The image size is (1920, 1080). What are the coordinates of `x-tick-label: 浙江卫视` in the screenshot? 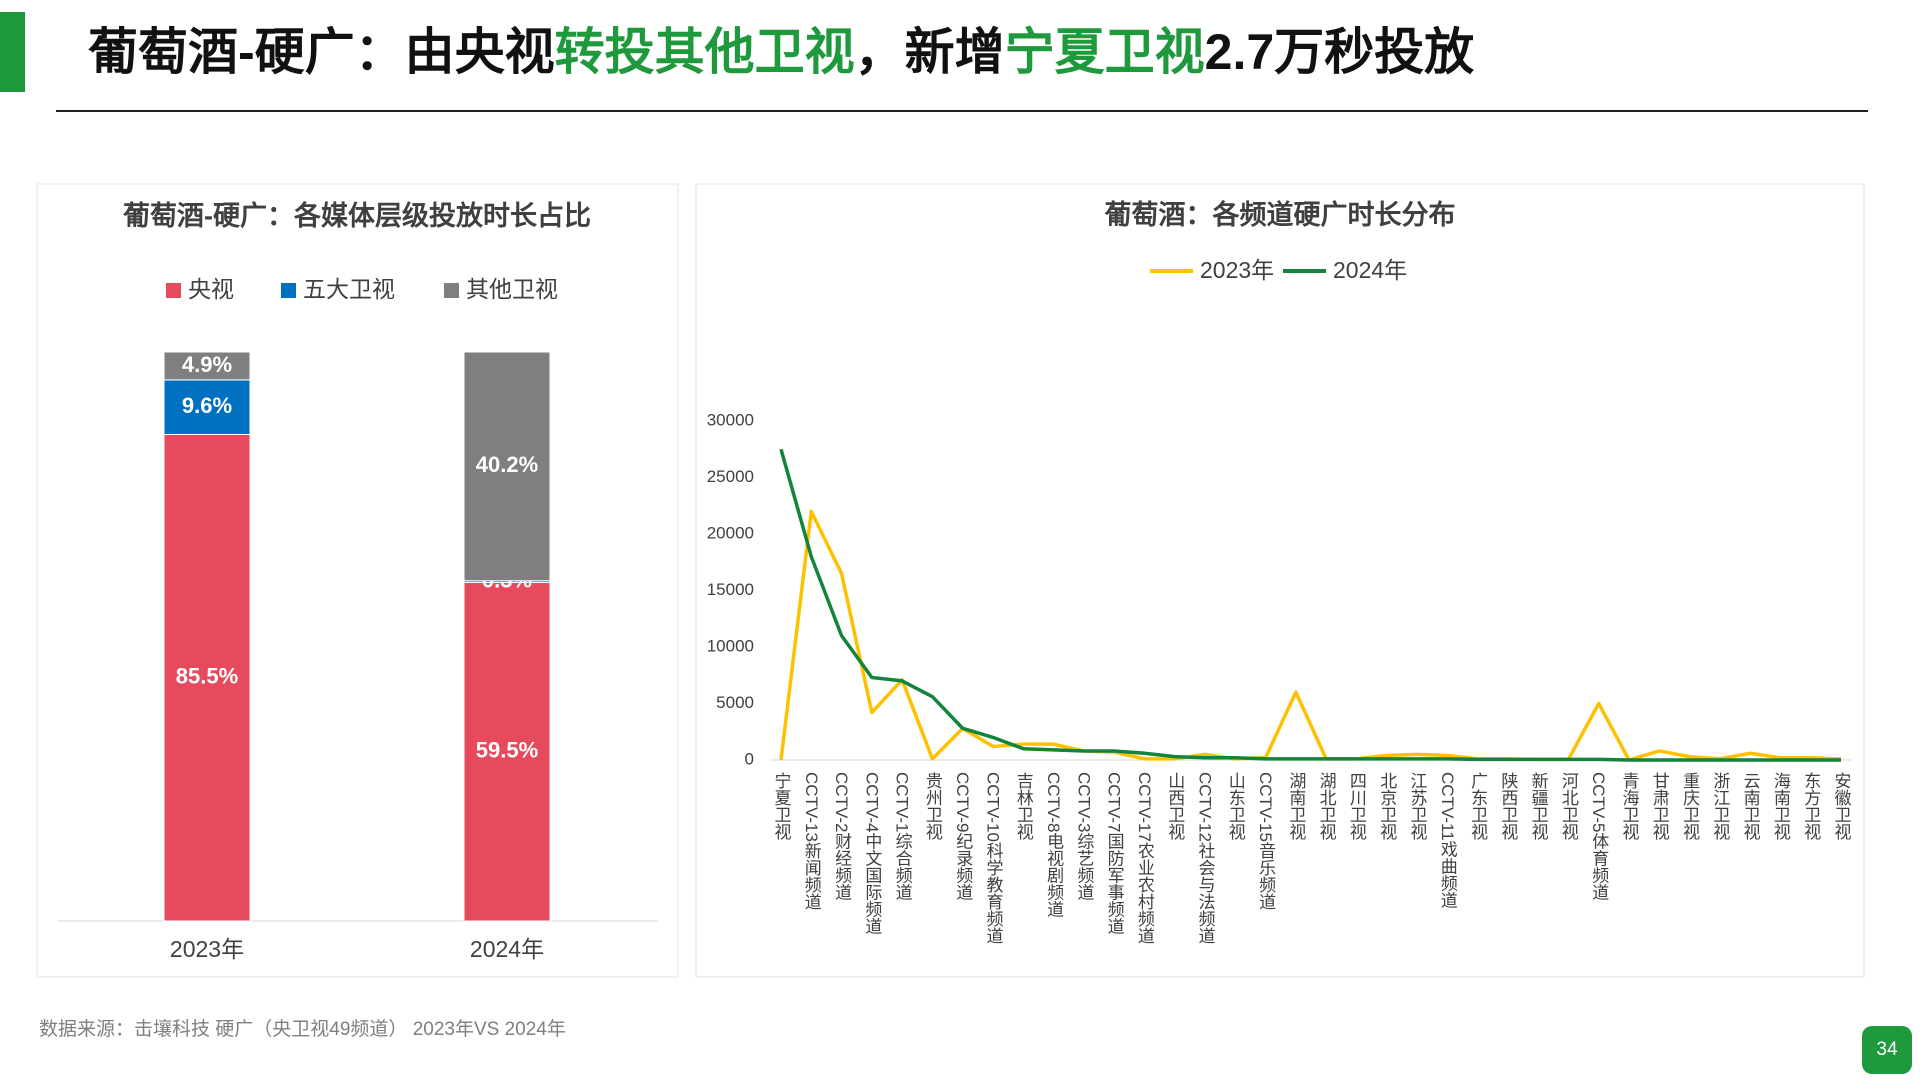 It's located at (1720, 806).